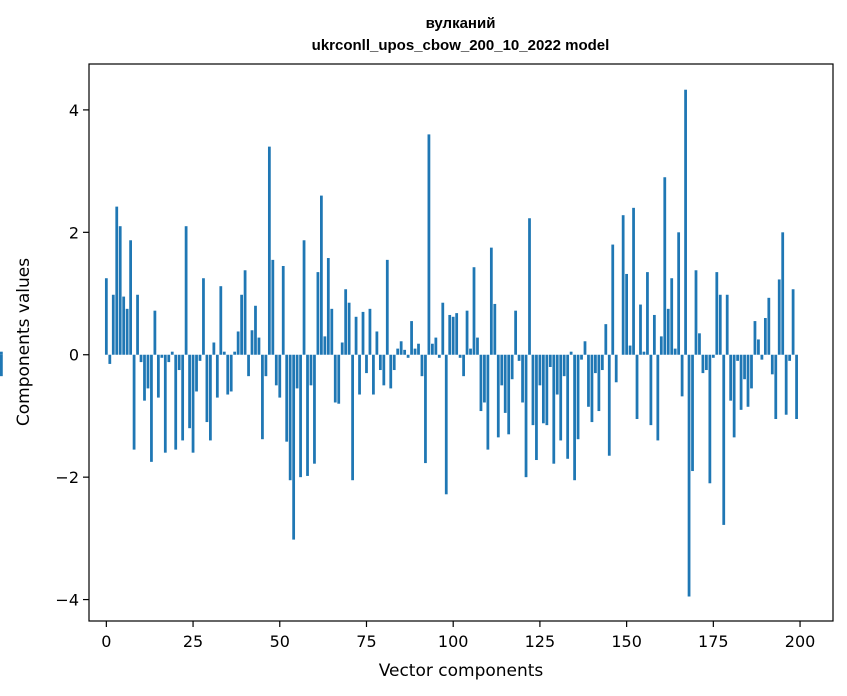 The height and width of the screenshot is (696, 847). I want to click on x-tick-label-50: 50, so click(280, 641).